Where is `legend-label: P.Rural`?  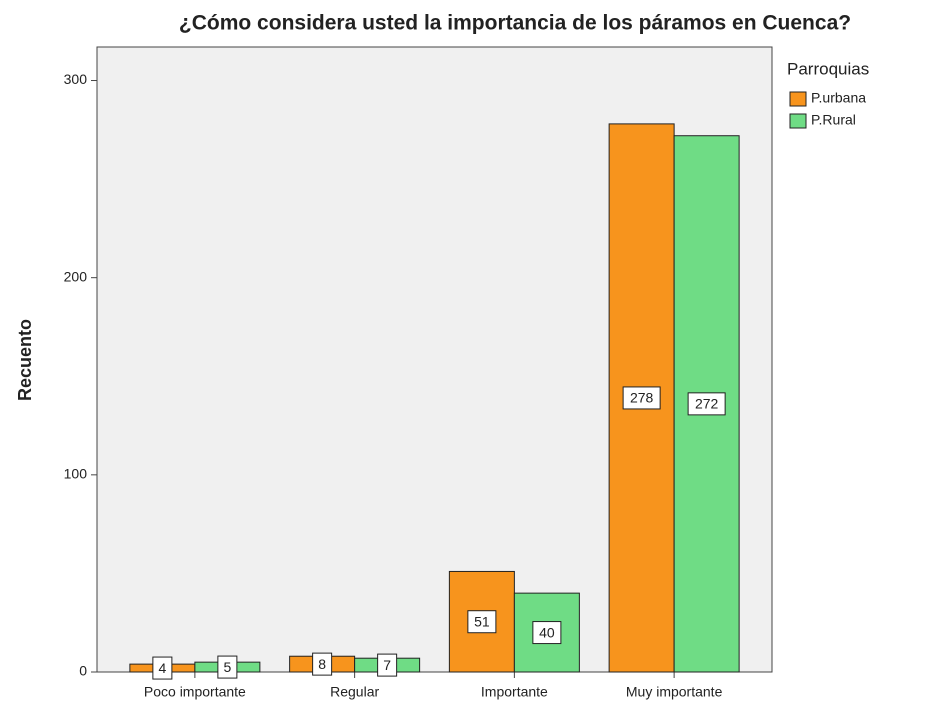 legend-label: P.Rural is located at coordinates (833, 120).